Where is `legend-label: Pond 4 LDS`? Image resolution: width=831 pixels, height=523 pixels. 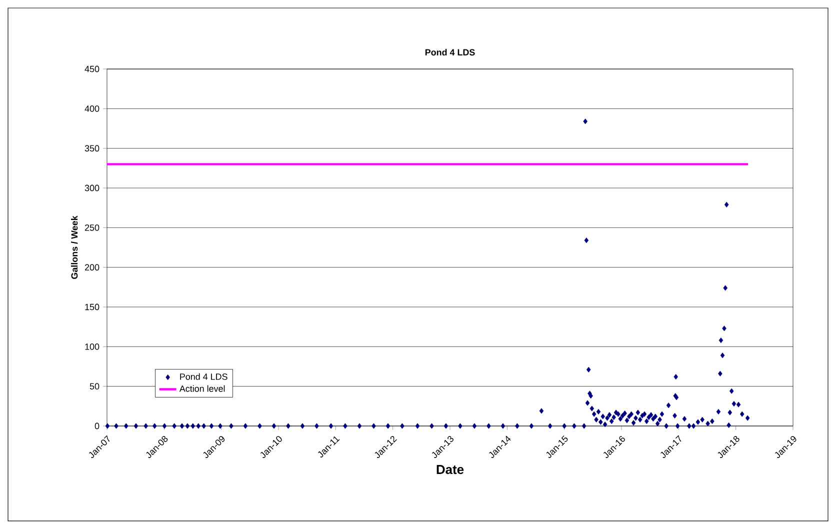 legend-label: Pond 4 LDS is located at coordinates (204, 376).